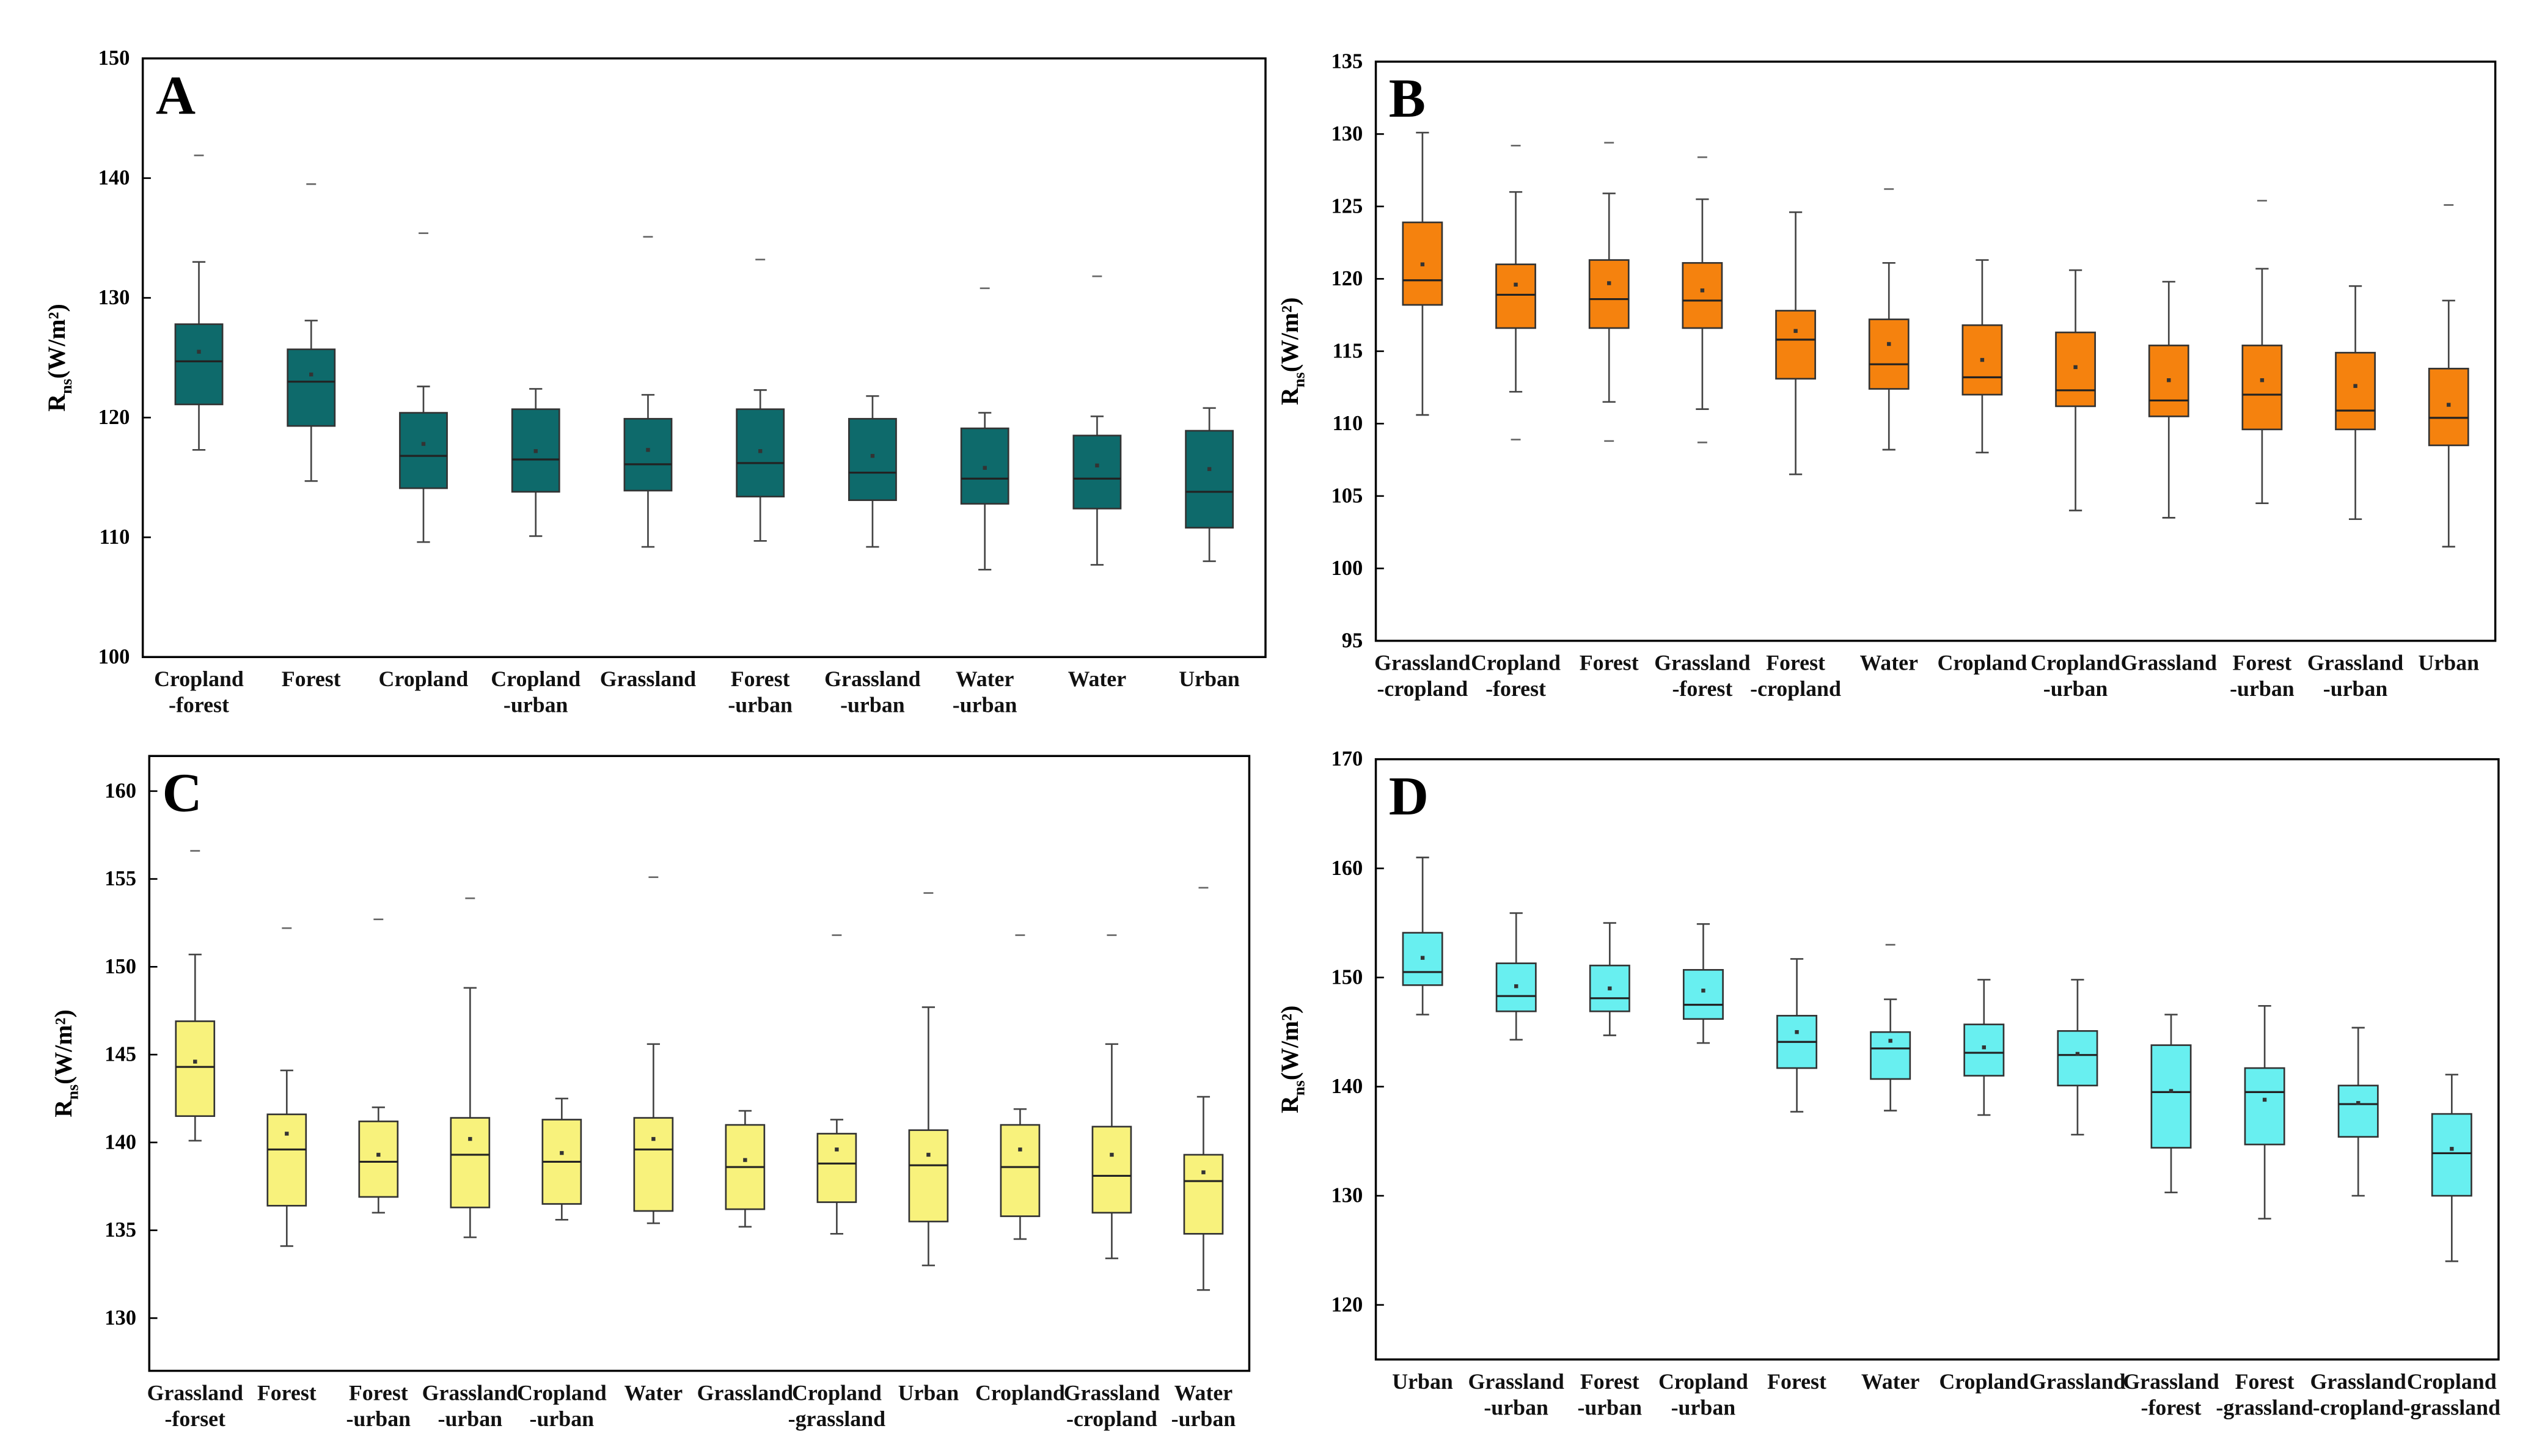 This screenshot has height=1456, width=2531. Describe the element at coordinates (199, 692) in the screenshot. I see `x-tick-label: Cropland -forest` at that location.